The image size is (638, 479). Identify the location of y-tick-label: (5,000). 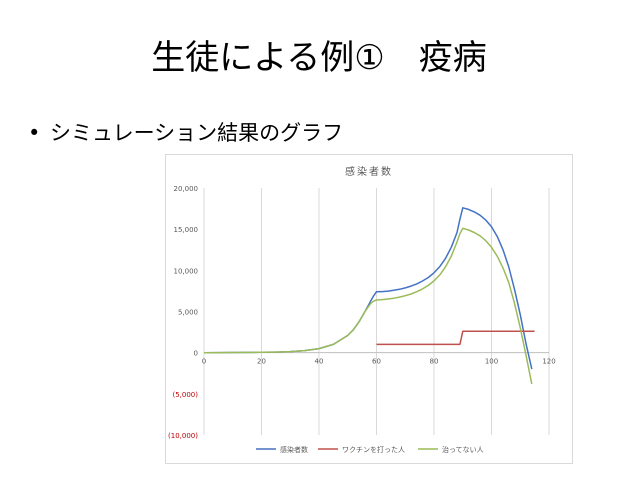
(185, 395).